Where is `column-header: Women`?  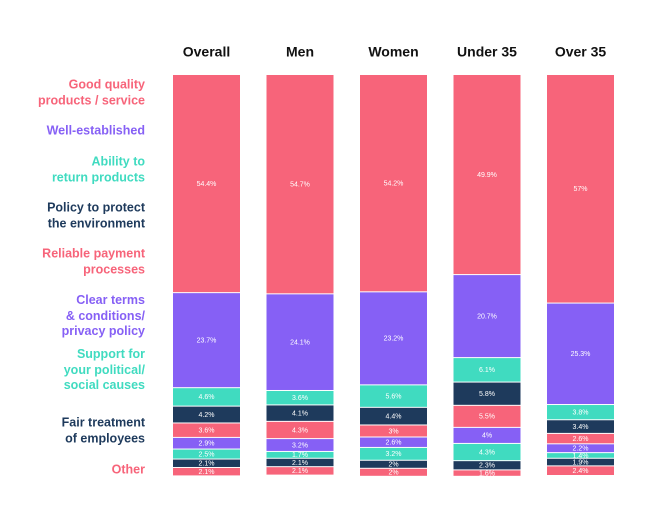 column-header: Women is located at coordinates (393, 52).